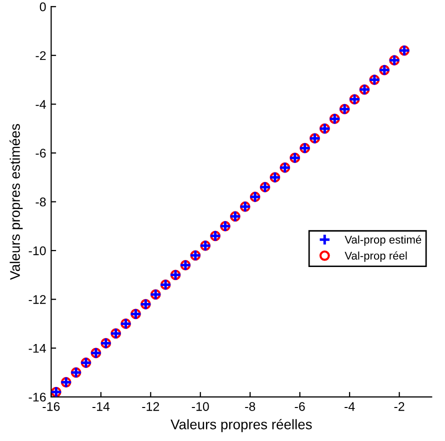 Image resolution: width=445 pixels, height=441 pixels. Describe the element at coordinates (241, 425) in the screenshot. I see `x-axis-title: Valeurs propres réelles` at that location.